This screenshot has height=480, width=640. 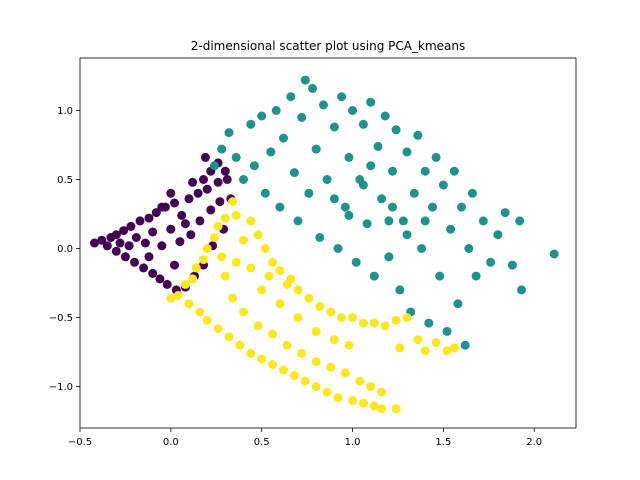 What do you see at coordinates (262, 442) in the screenshot?
I see `x-tick-label: 0.5` at bounding box center [262, 442].